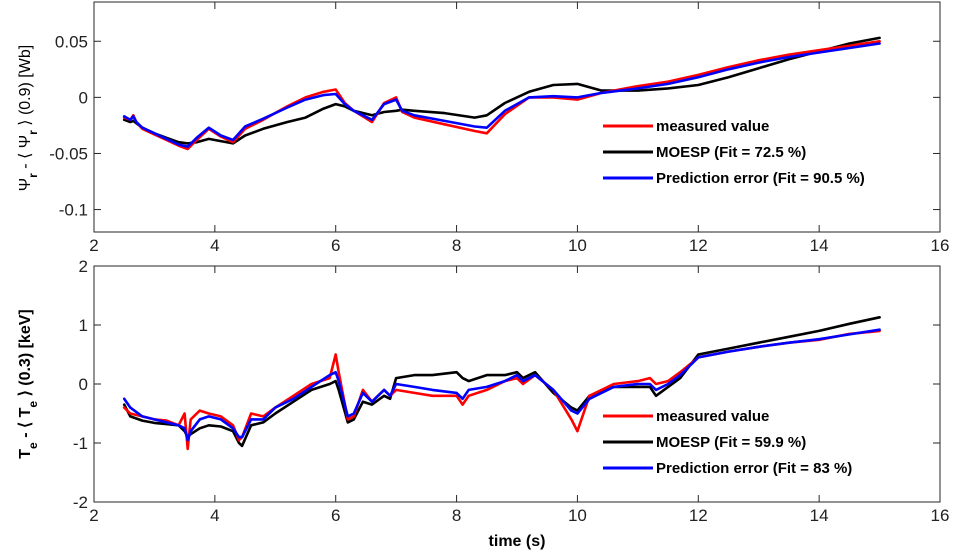  I want to click on y-label-part: ⟩ (0.9) [Wb], so click(25, 87).